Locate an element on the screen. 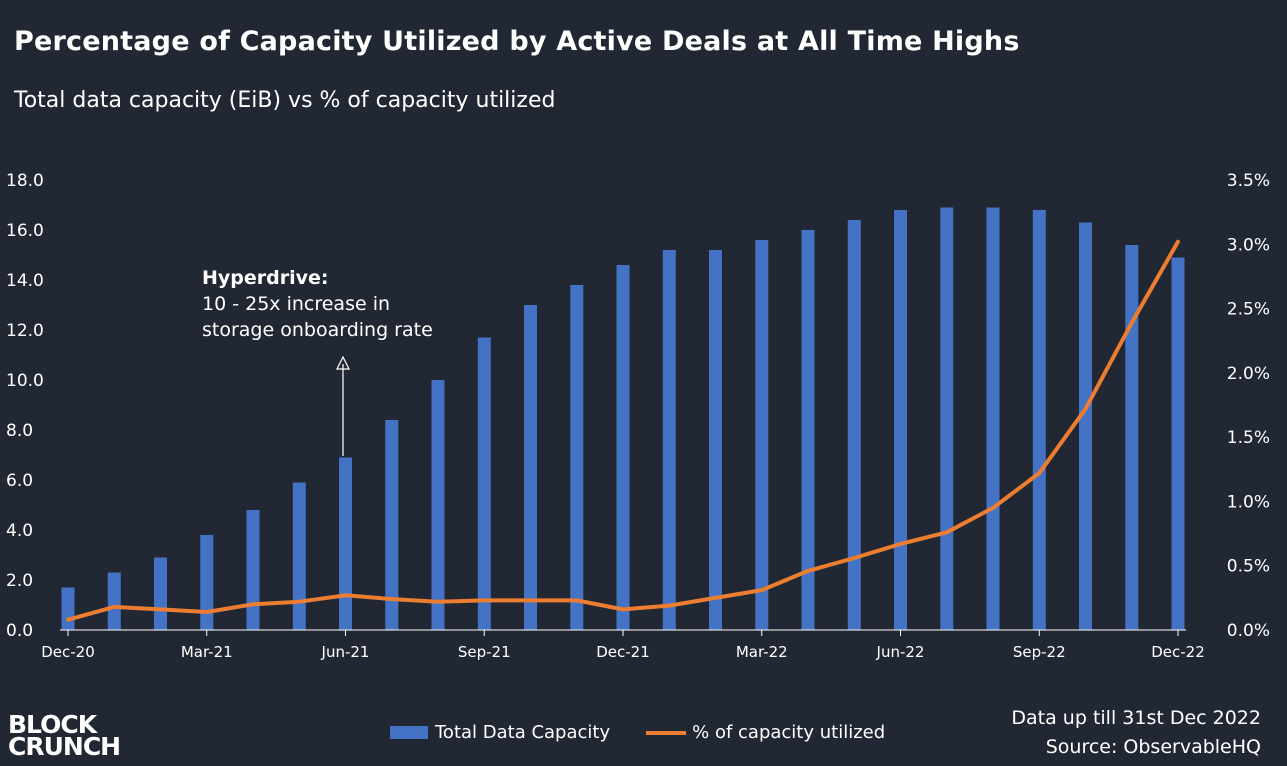  x-tick-label: Mar-22 is located at coordinates (762, 652).